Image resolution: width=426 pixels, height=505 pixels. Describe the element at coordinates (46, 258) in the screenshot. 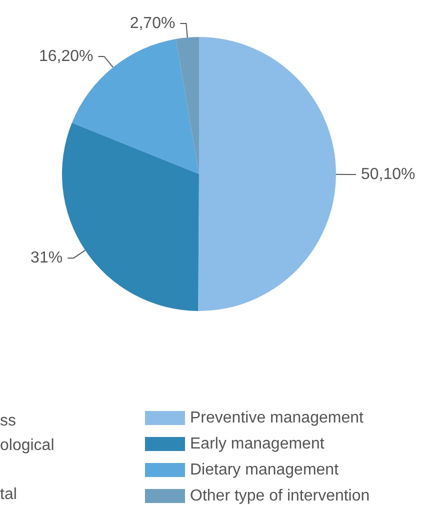

I see `data-label: 31%` at that location.